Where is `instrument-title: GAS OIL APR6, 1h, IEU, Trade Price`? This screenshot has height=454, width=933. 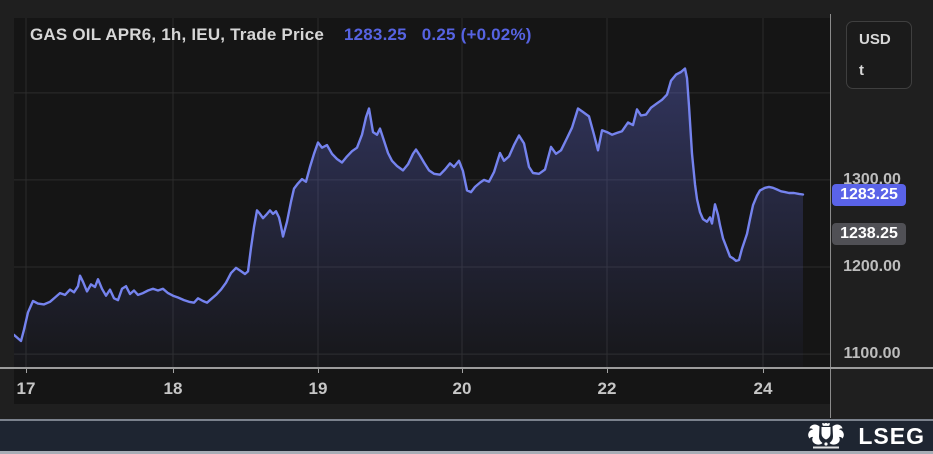 instrument-title: GAS OIL APR6, 1h, IEU, Trade Price is located at coordinates (177, 34).